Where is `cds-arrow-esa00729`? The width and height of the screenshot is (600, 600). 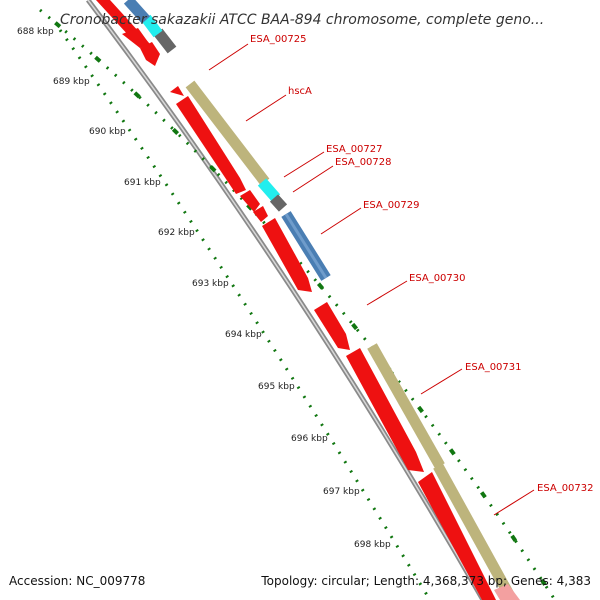
cds-arrow-esa00729 is located at coordinates (287, 255).